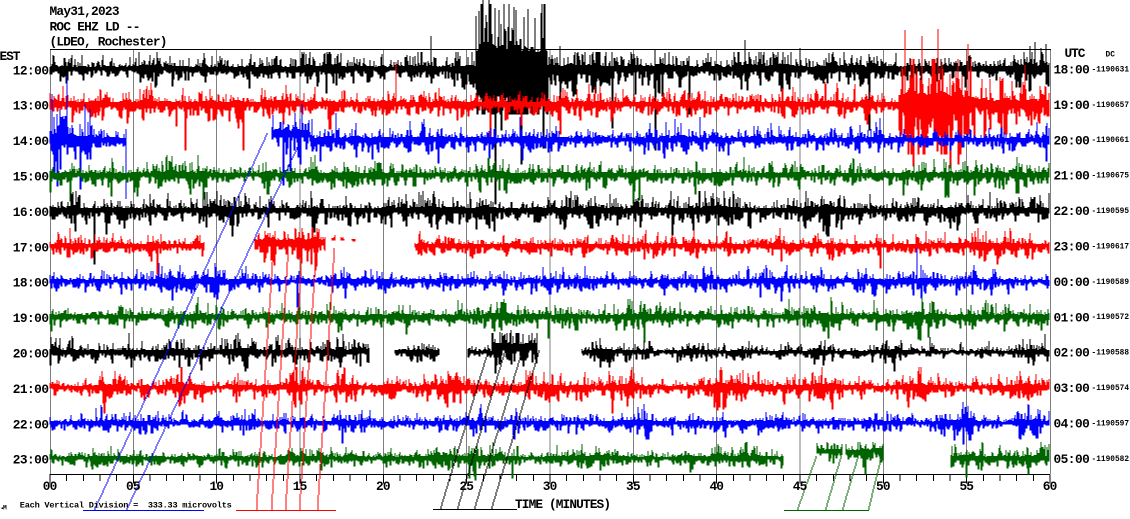 The height and width of the screenshot is (519, 1130). What do you see at coordinates (50, 486) in the screenshot?
I see `svg-text: 00` at bounding box center [50, 486].